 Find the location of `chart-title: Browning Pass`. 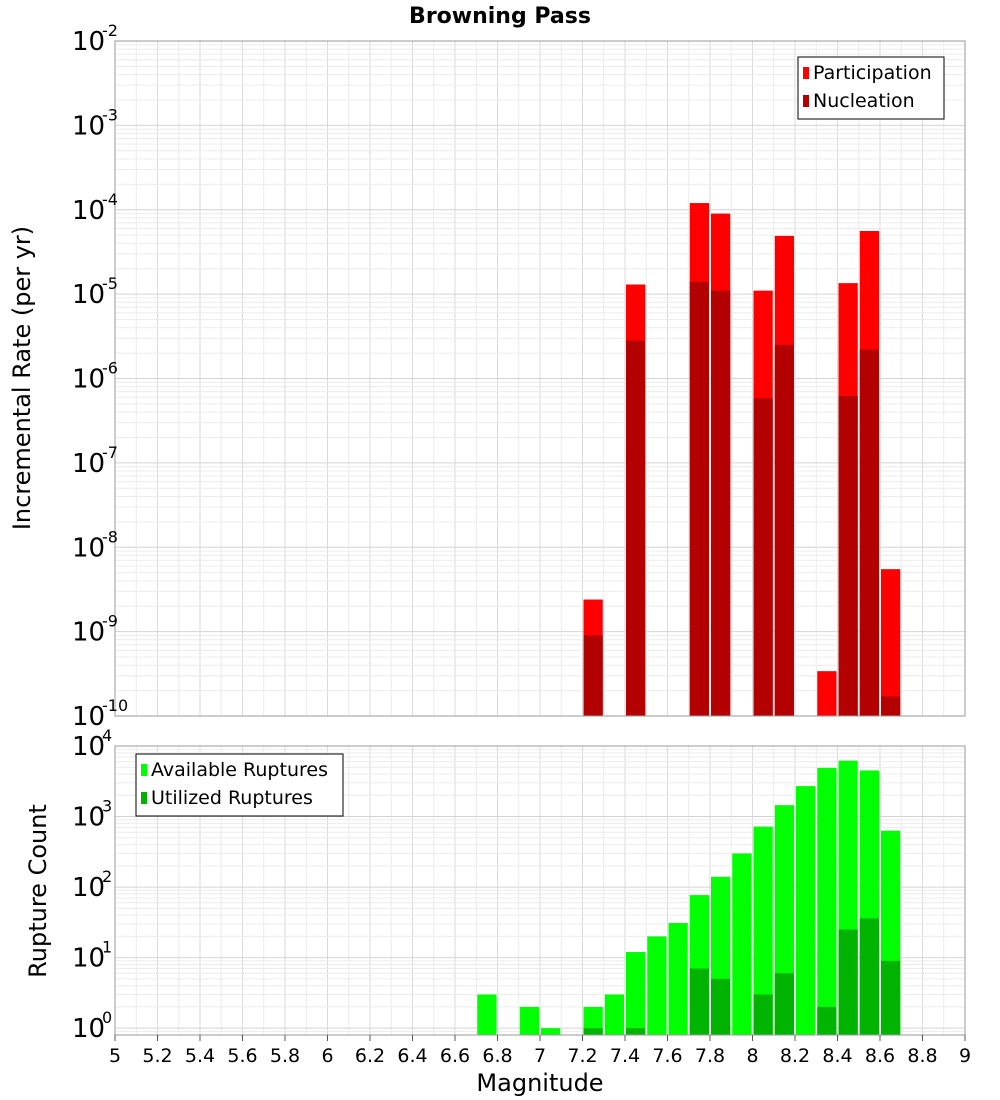

chart-title: Browning Pass is located at coordinates (500, 16).